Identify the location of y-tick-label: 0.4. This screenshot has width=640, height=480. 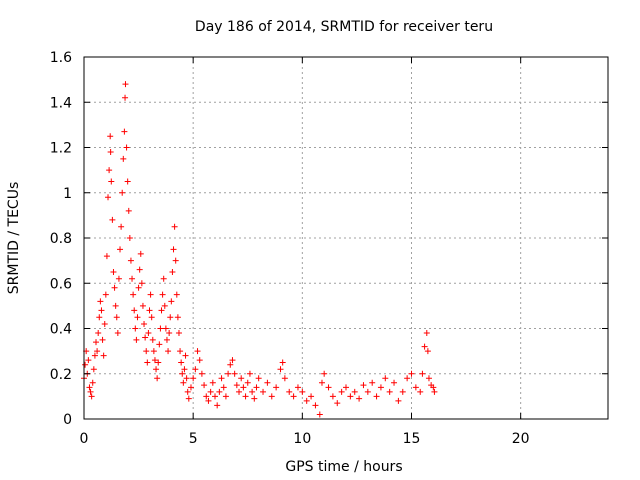
(61, 330).